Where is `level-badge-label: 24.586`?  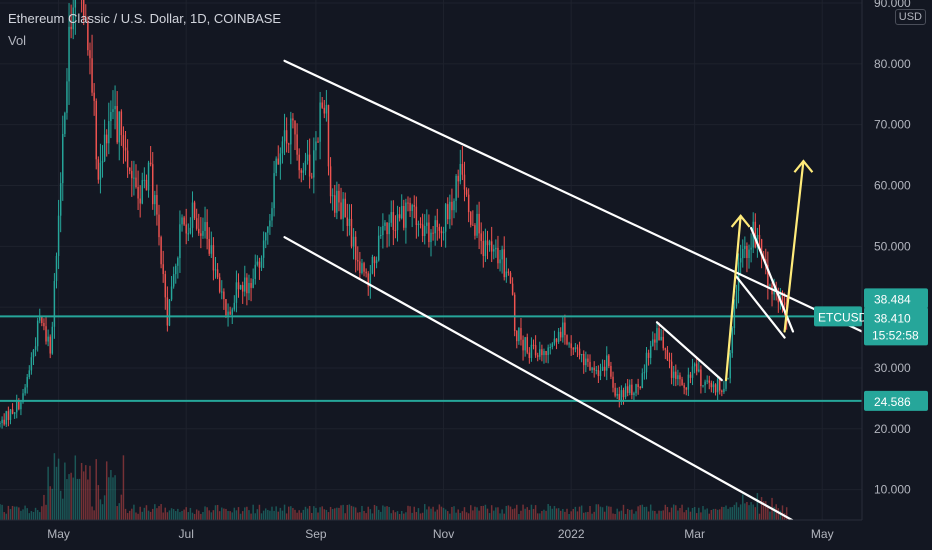
level-badge-label: 24.586 is located at coordinates (892, 402).